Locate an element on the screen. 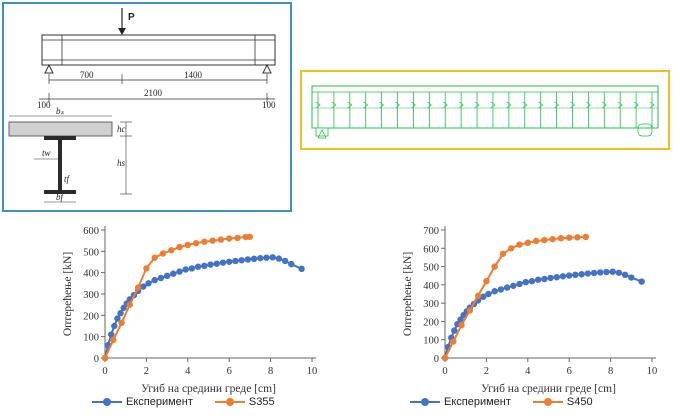  x-tick-label: 0 is located at coordinates (444, 371).